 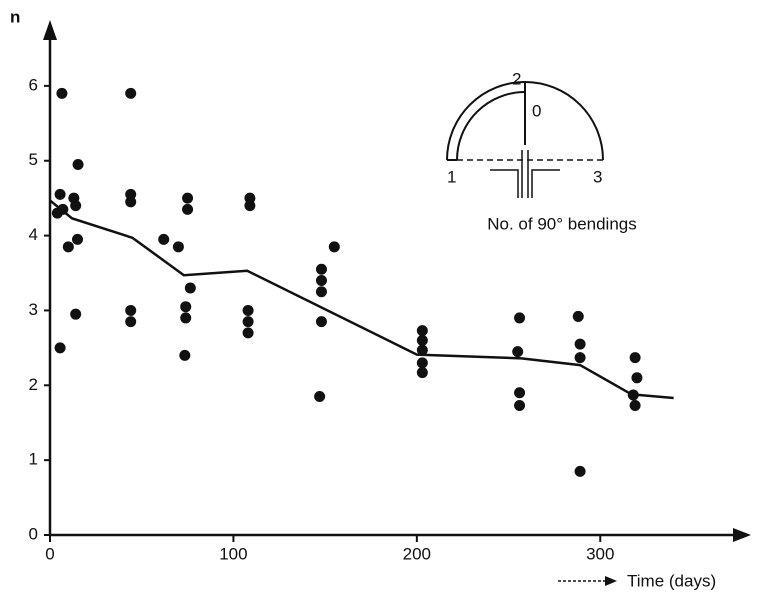 What do you see at coordinates (33, 234) in the screenshot?
I see `y-tick-label: 4` at bounding box center [33, 234].